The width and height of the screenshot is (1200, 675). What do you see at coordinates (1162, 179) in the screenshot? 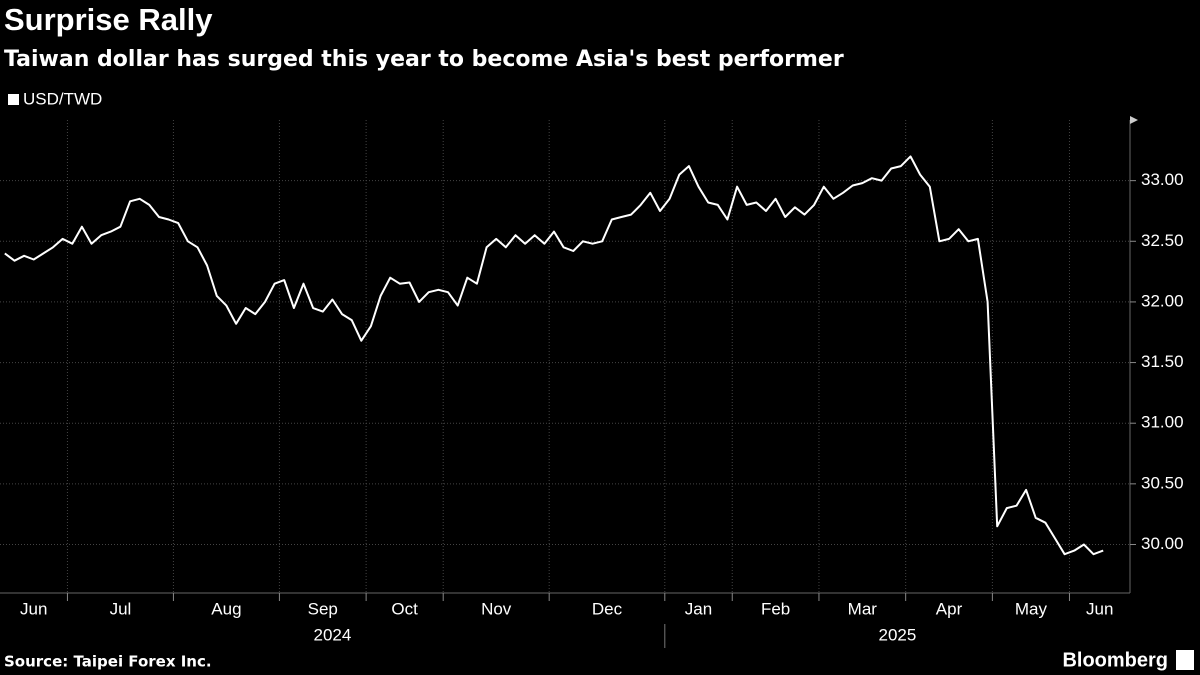
I see `y-tick-label: 33.00` at bounding box center [1162, 179].